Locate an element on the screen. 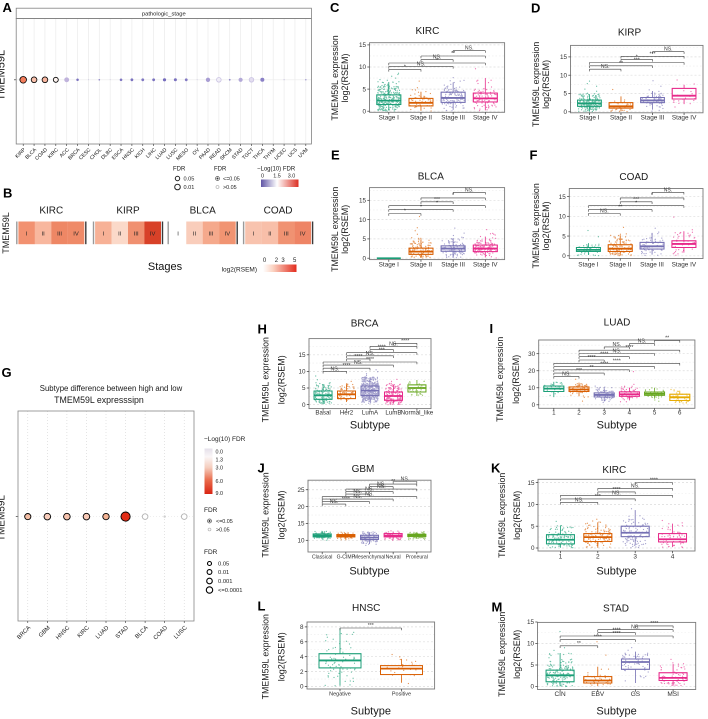 This screenshot has width=708, height=719. svg-text: >0.05 is located at coordinates (230, 188).